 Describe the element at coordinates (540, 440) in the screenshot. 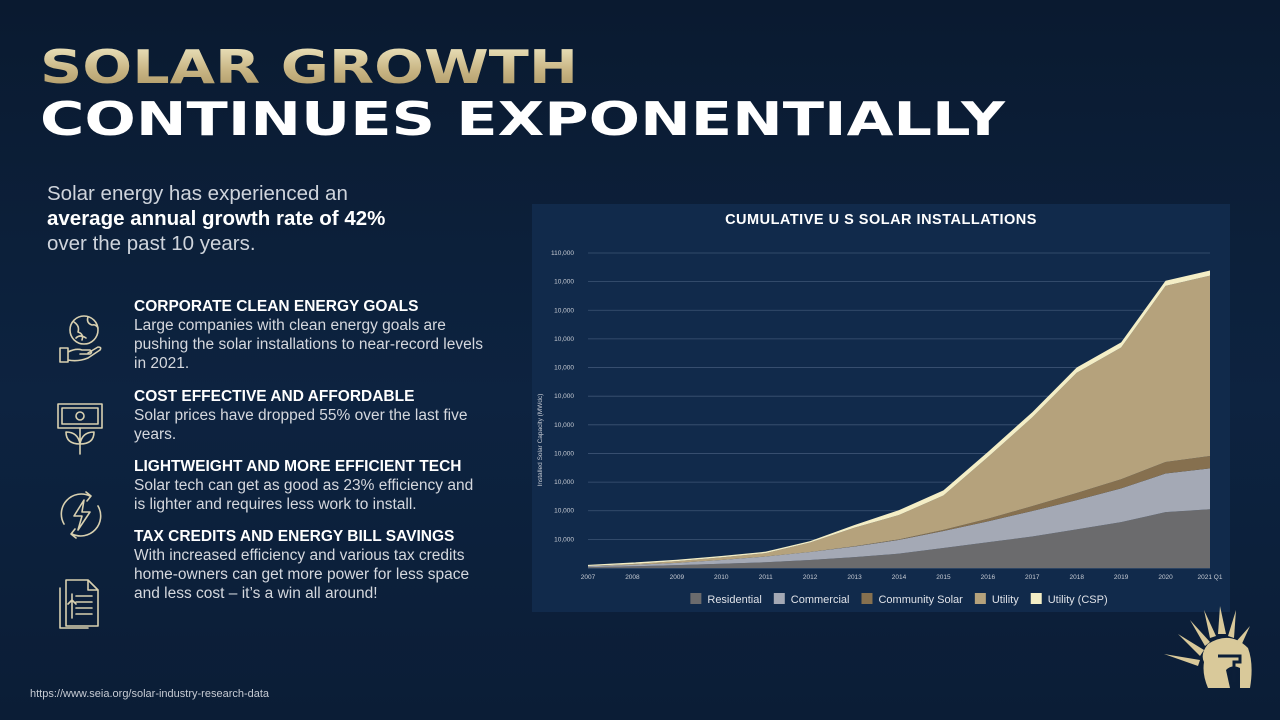

I see `y-axis-label: Installed Solar Capacity (MWdc)` at that location.